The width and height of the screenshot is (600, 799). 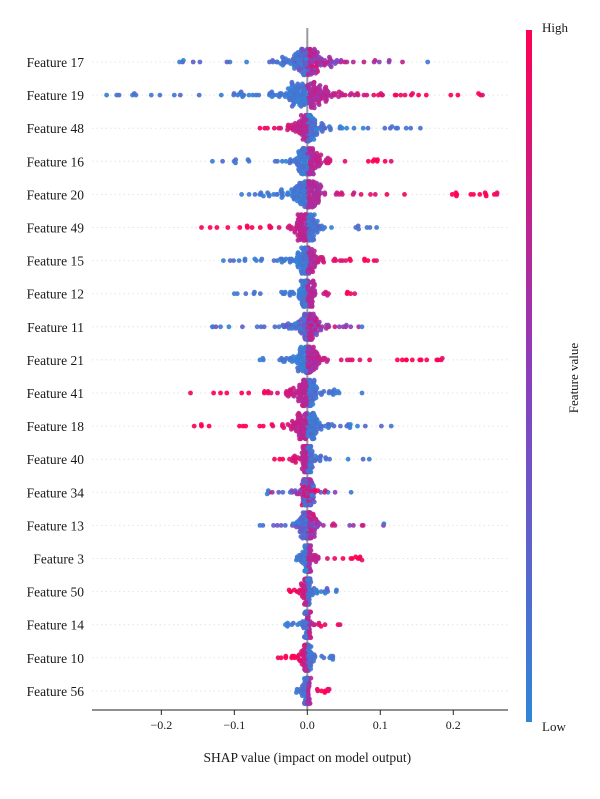 What do you see at coordinates (56, 691) in the screenshot?
I see `feature-label: Feature 56` at bounding box center [56, 691].